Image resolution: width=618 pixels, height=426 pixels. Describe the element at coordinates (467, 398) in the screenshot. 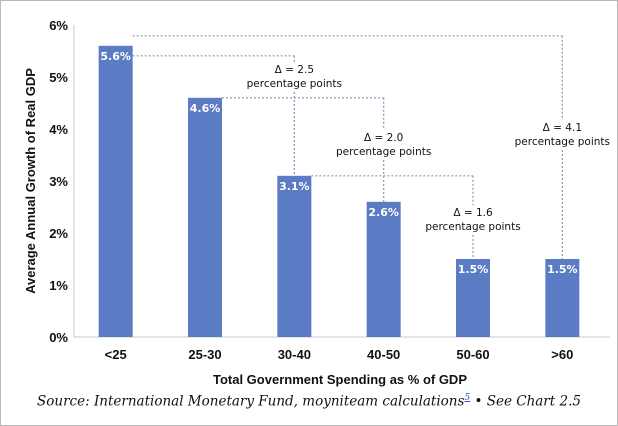

I see `footnote-link: 5` at that location.